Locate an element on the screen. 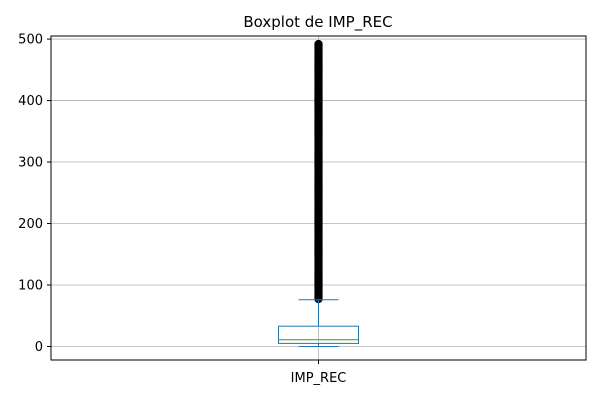 The image size is (600, 400). box-group is located at coordinates (318, 193).